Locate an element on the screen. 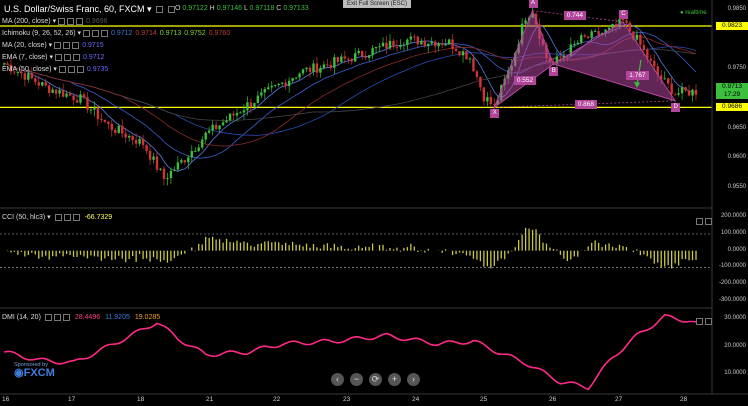 Image resolution: width=748 pixels, height=406 pixels. pattern-point-label: B is located at coordinates (554, 71).